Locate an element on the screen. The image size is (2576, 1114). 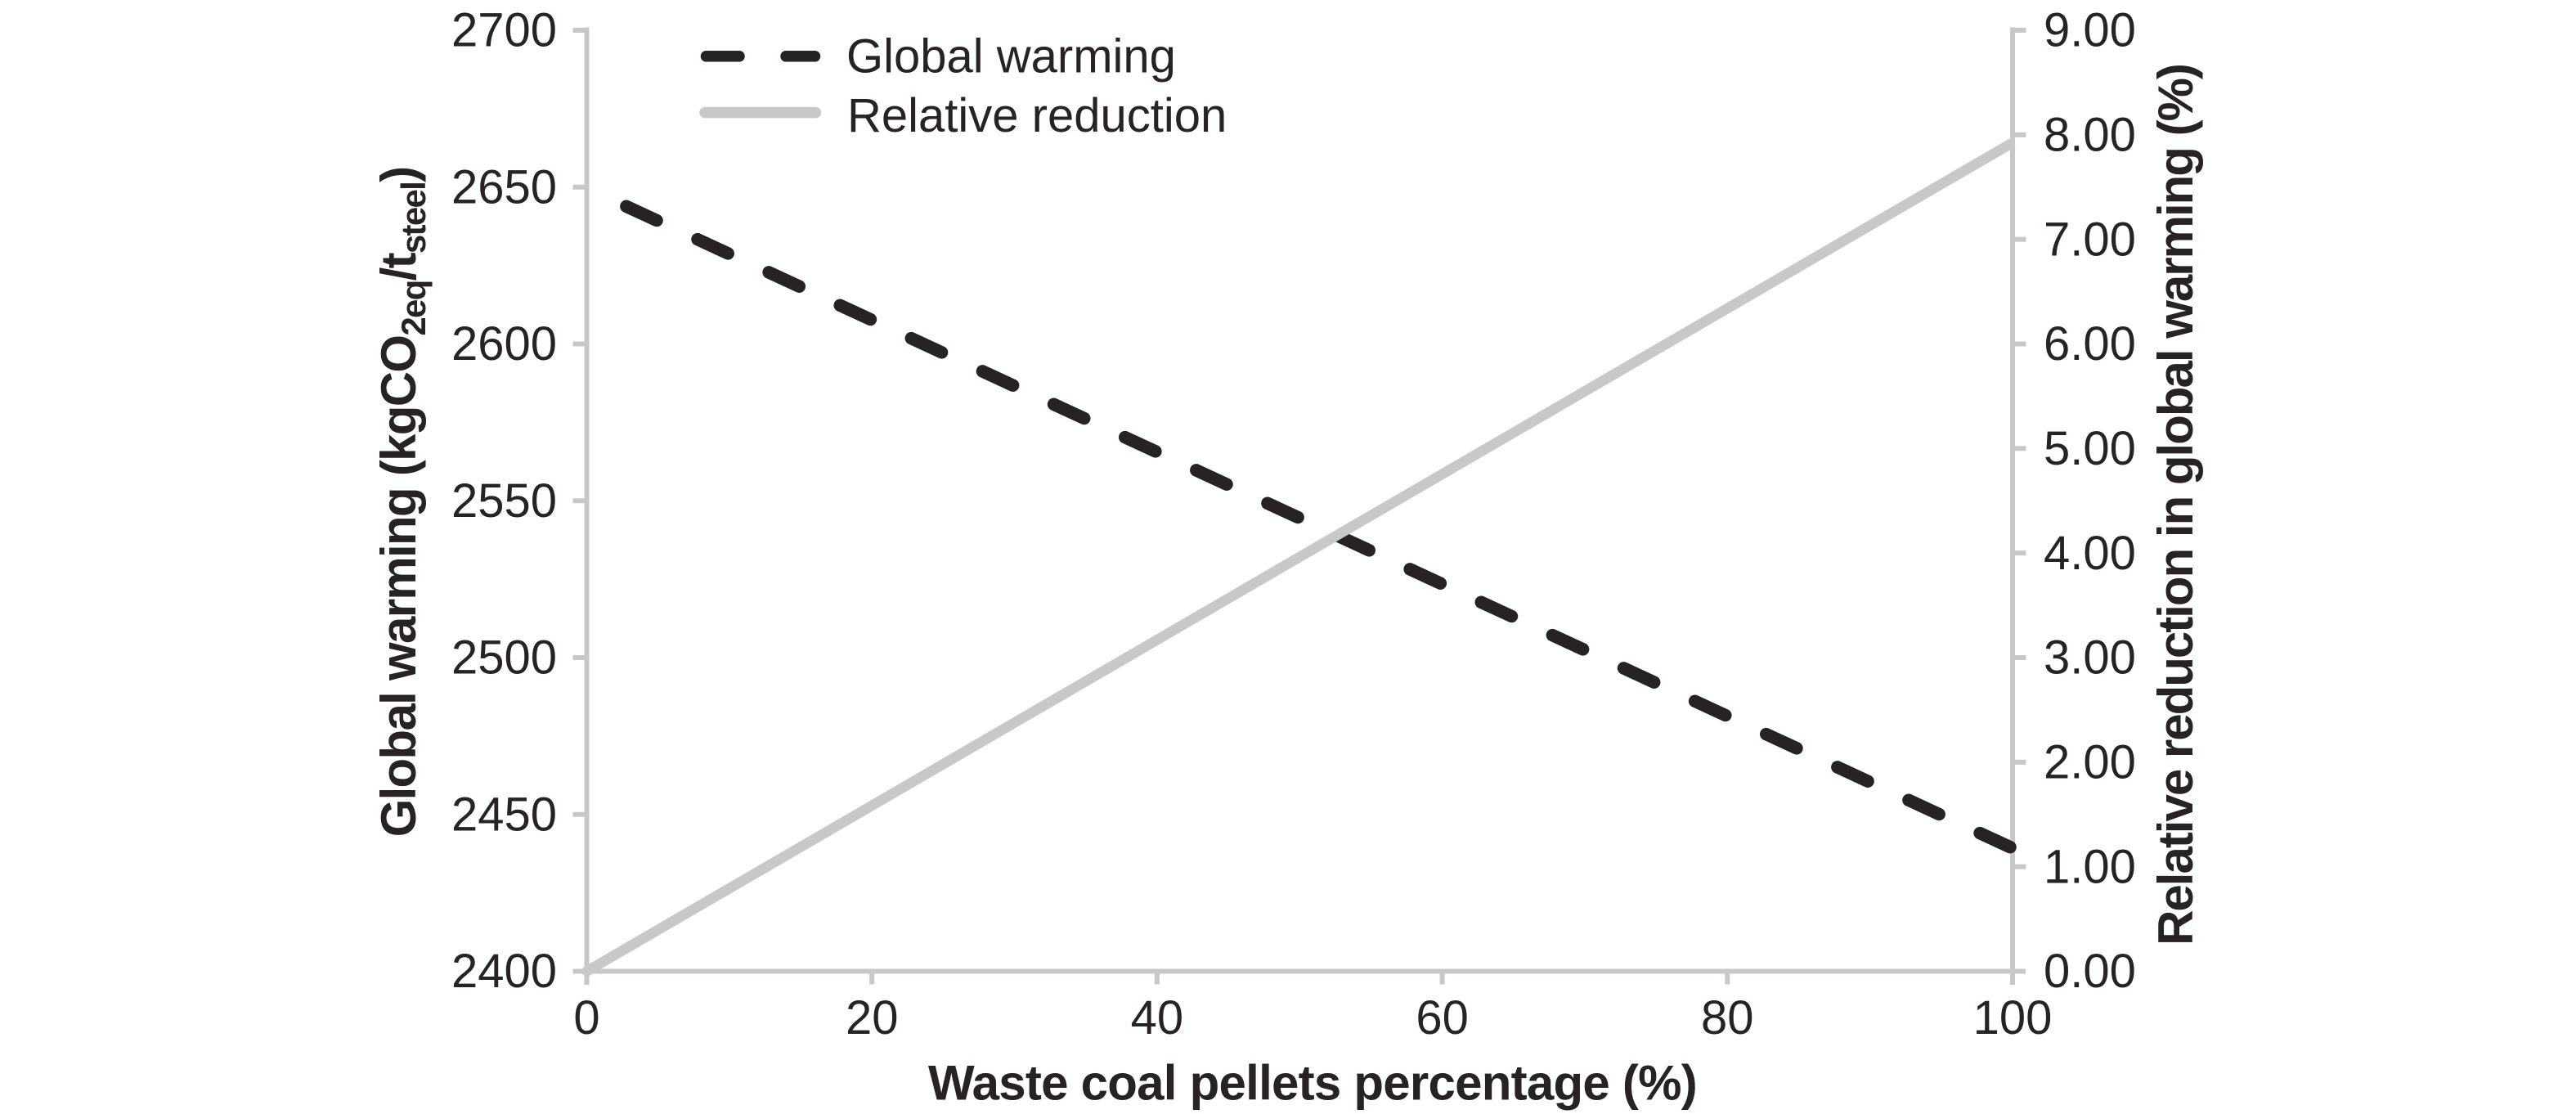
svg-text: 20 is located at coordinates (873, 1017).